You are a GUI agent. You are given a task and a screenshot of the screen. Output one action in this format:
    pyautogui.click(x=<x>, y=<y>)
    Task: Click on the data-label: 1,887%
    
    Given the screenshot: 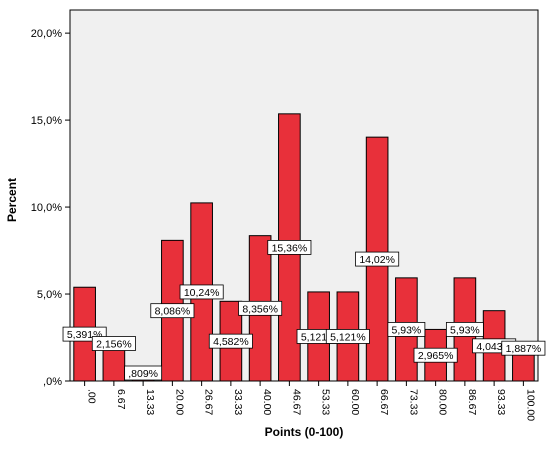 What is the action you would take?
    pyautogui.click(x=524, y=349)
    